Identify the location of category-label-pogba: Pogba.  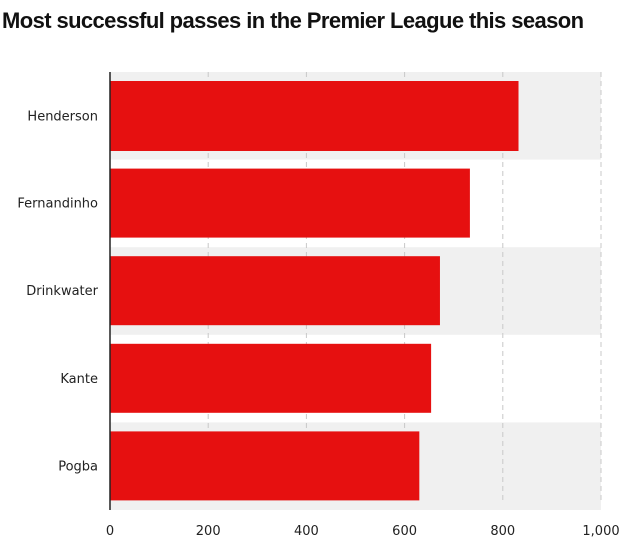
(78, 466).